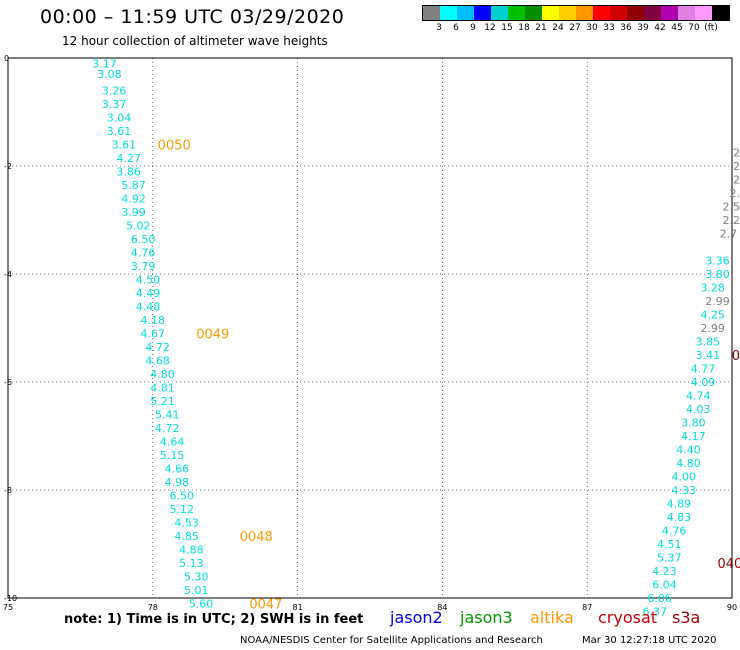 The width and height of the screenshot is (740, 650). I want to click on wave-height-value: 6.50, so click(143, 239).